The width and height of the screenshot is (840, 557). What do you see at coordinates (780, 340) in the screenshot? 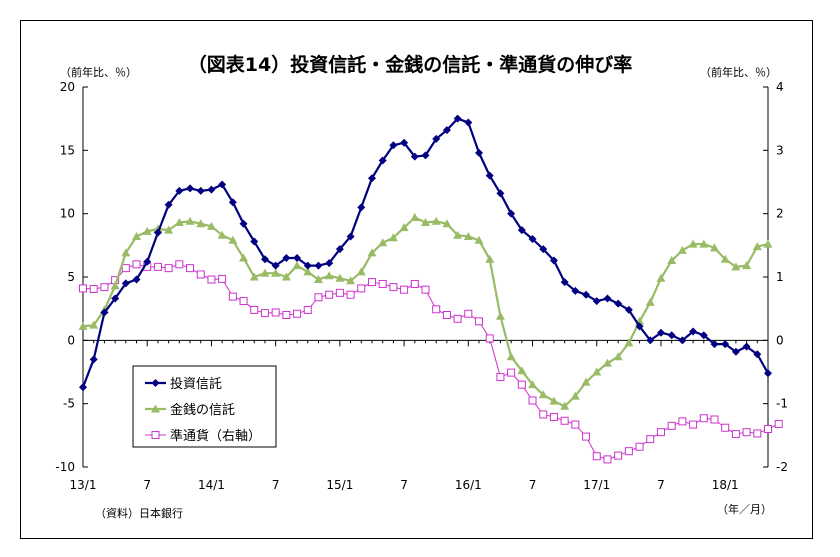
I see `right-tick-label: 0` at bounding box center [780, 340].